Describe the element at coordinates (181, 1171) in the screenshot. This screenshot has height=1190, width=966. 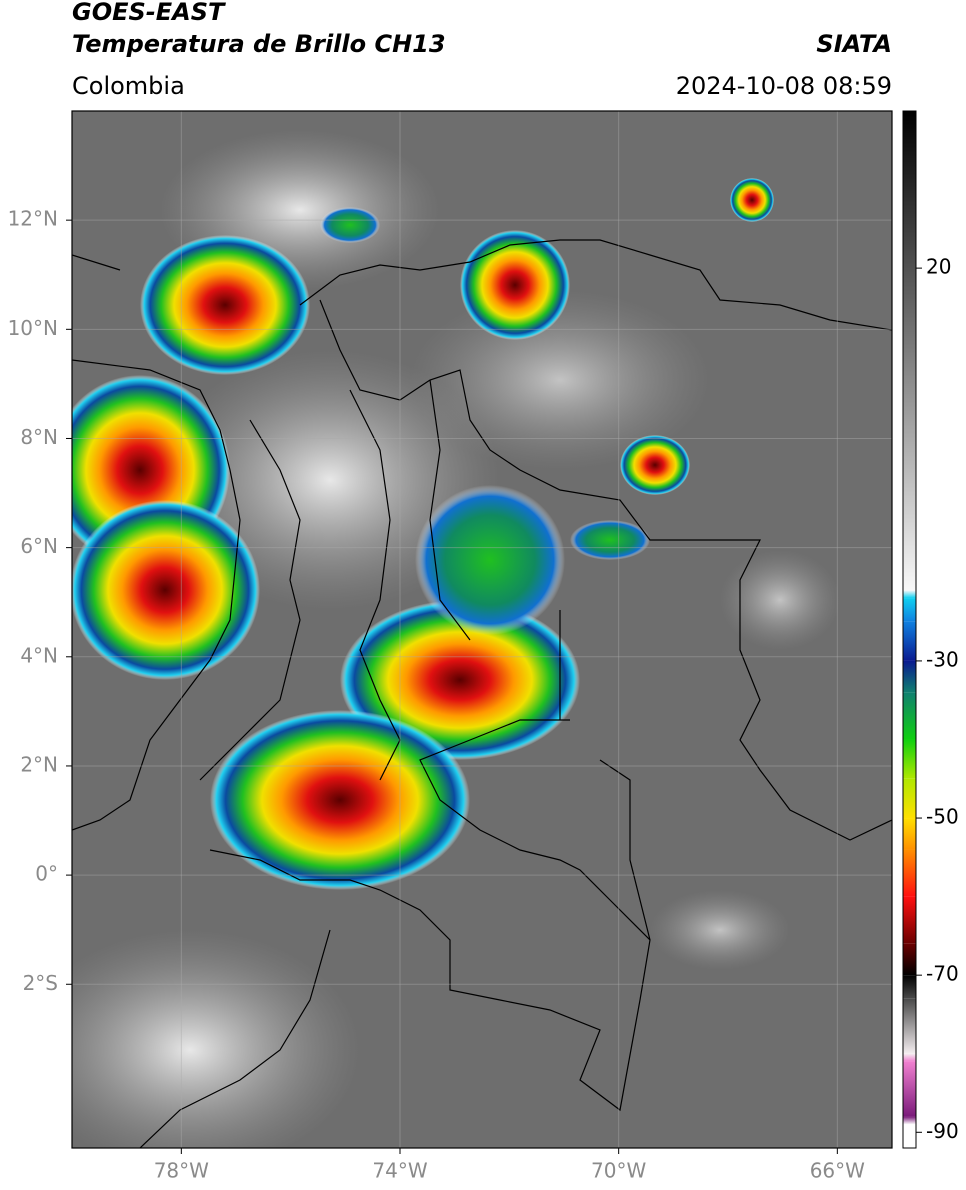
I see `x-tick-label: 78°W` at that location.